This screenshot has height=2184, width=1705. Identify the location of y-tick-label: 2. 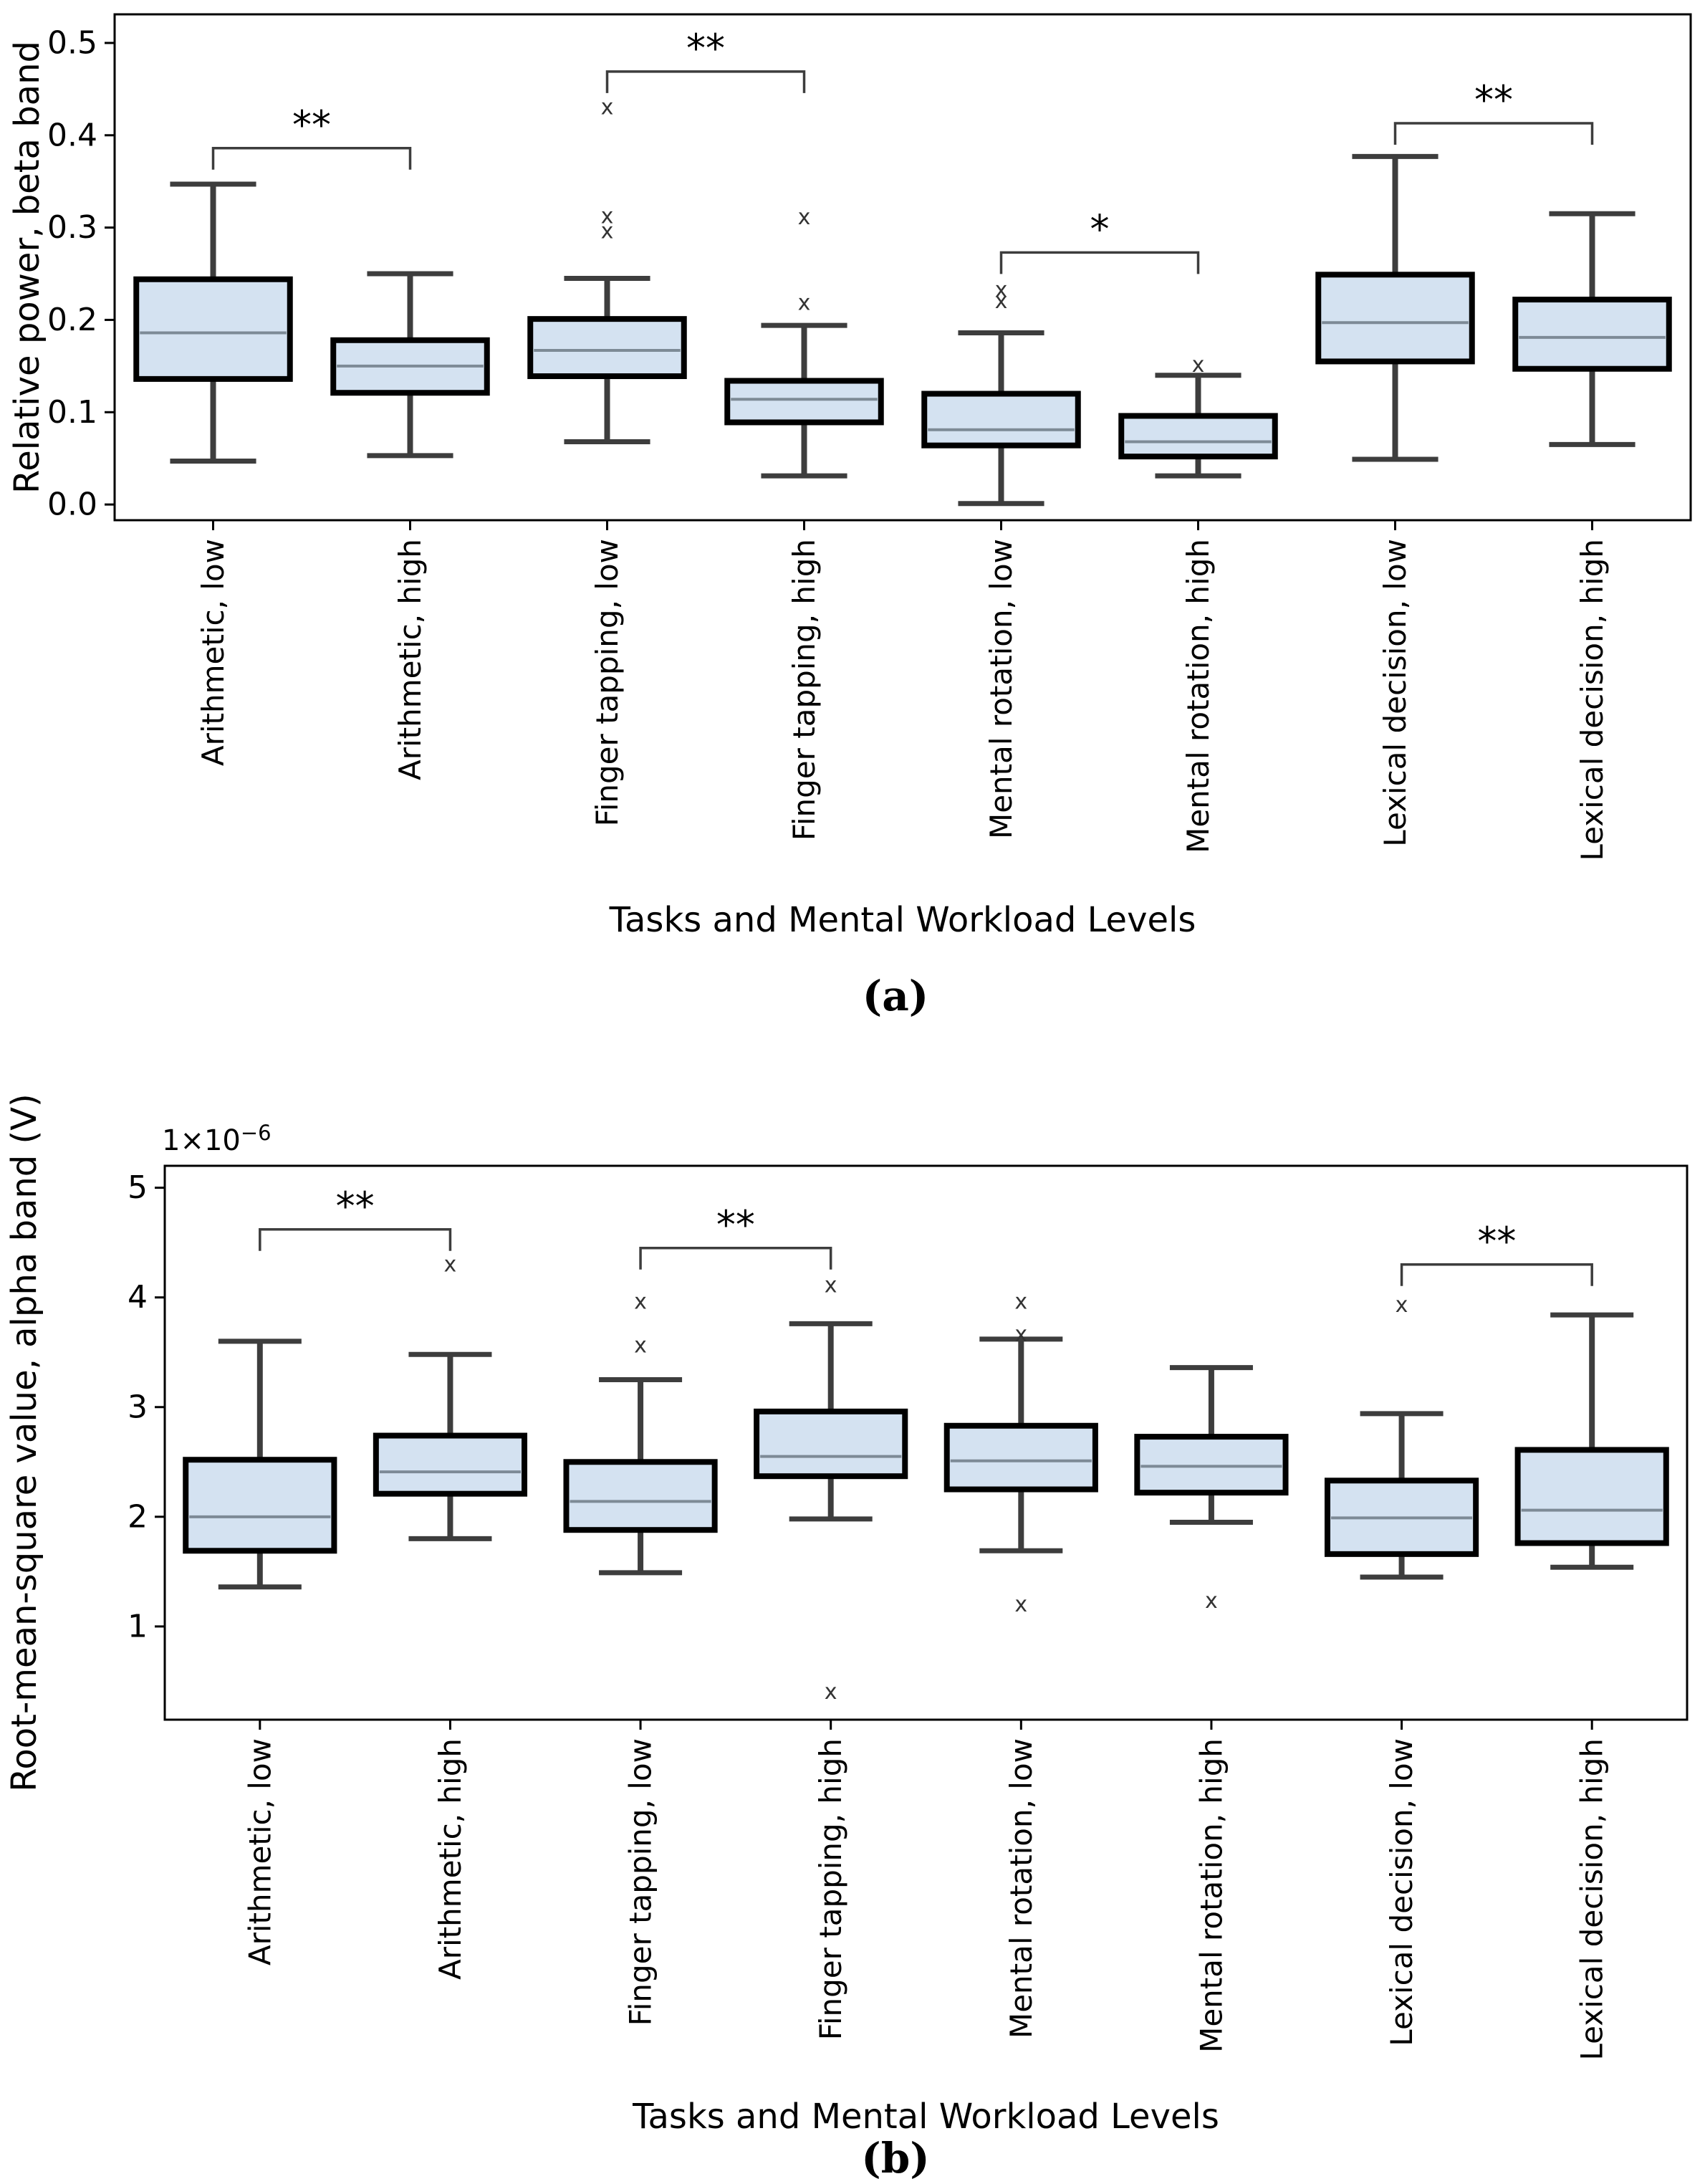
(138, 1516).